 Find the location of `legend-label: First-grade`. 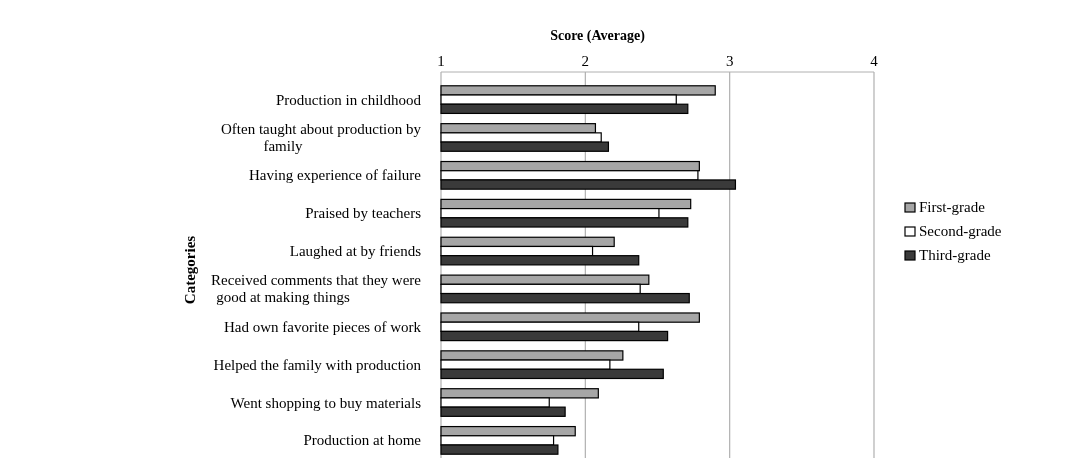

legend-label: First-grade is located at coordinates (952, 207).